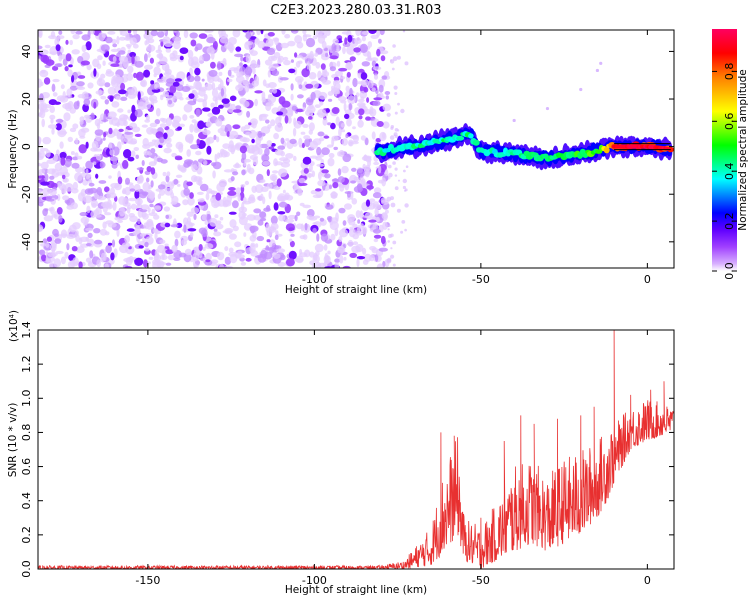 The image size is (750, 600). Describe the element at coordinates (481, 279) in the screenshot. I see `x-tick-label: -50` at that location.